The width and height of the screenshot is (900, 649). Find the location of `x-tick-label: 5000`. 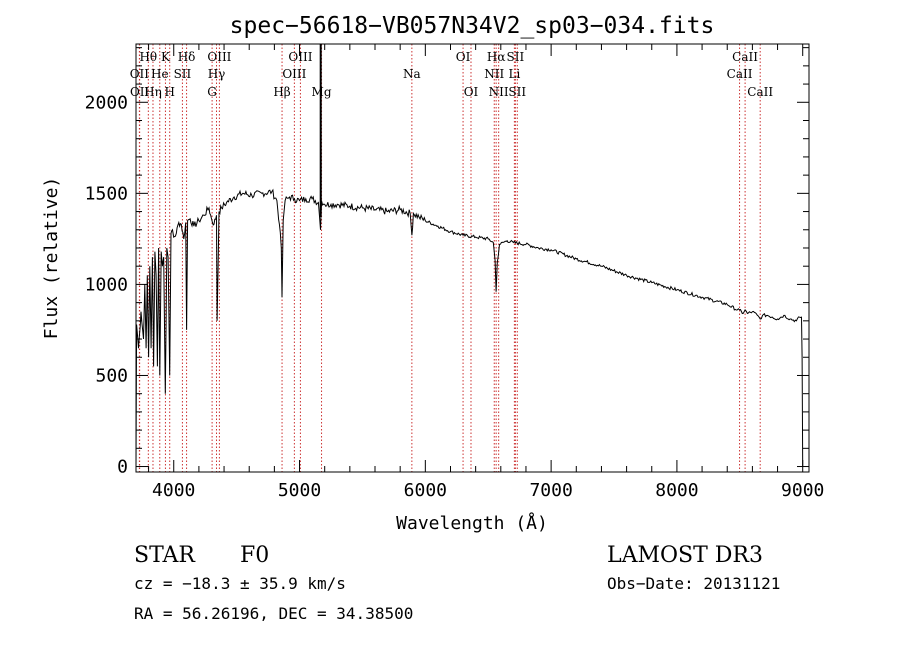

x-tick-label: 5000 is located at coordinates (299, 490).